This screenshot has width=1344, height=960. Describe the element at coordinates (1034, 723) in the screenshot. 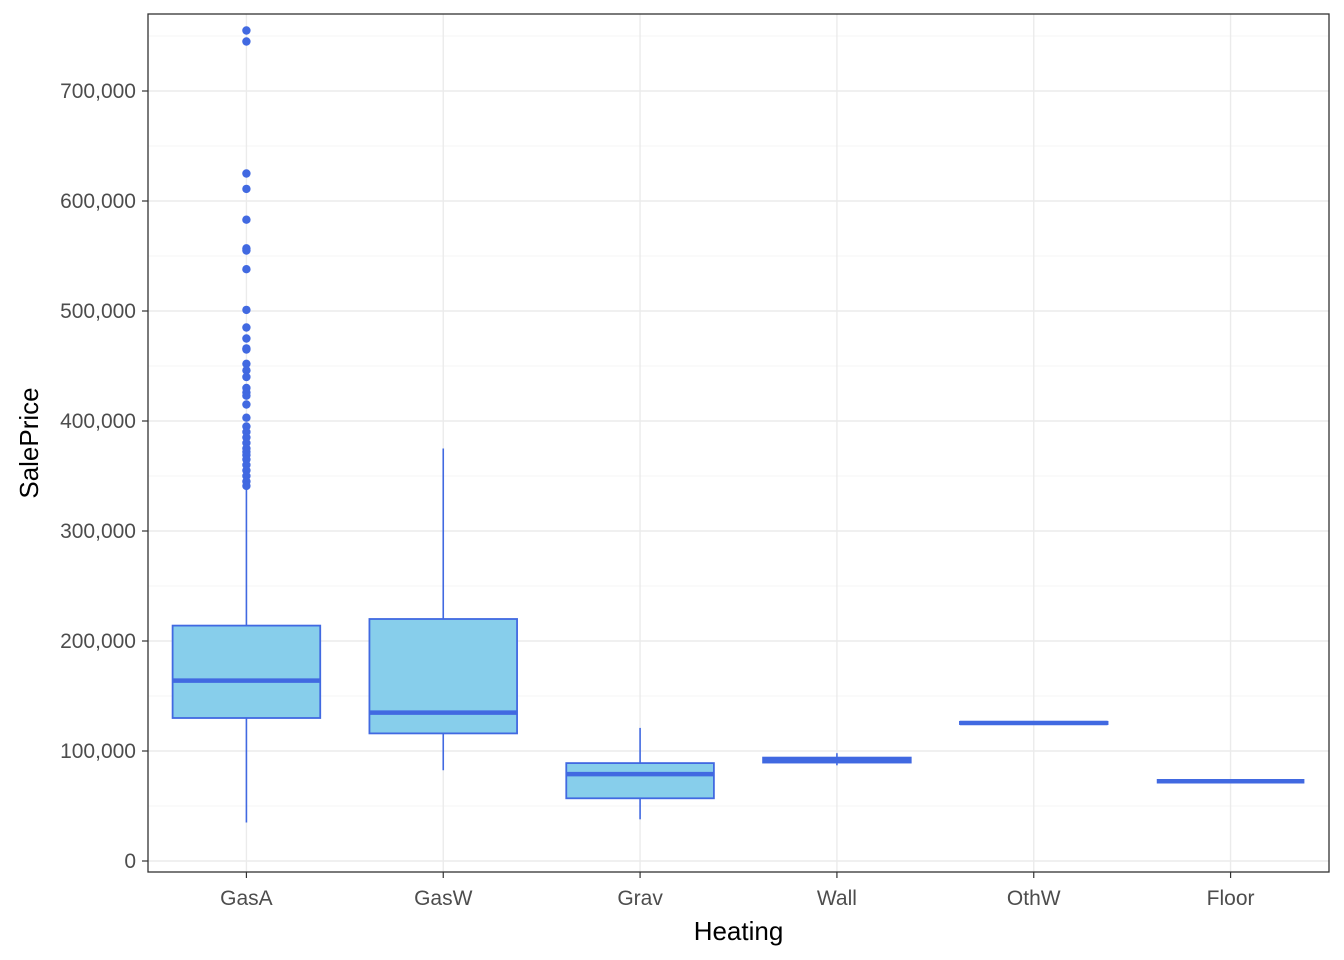

I see `box-othw` at that location.